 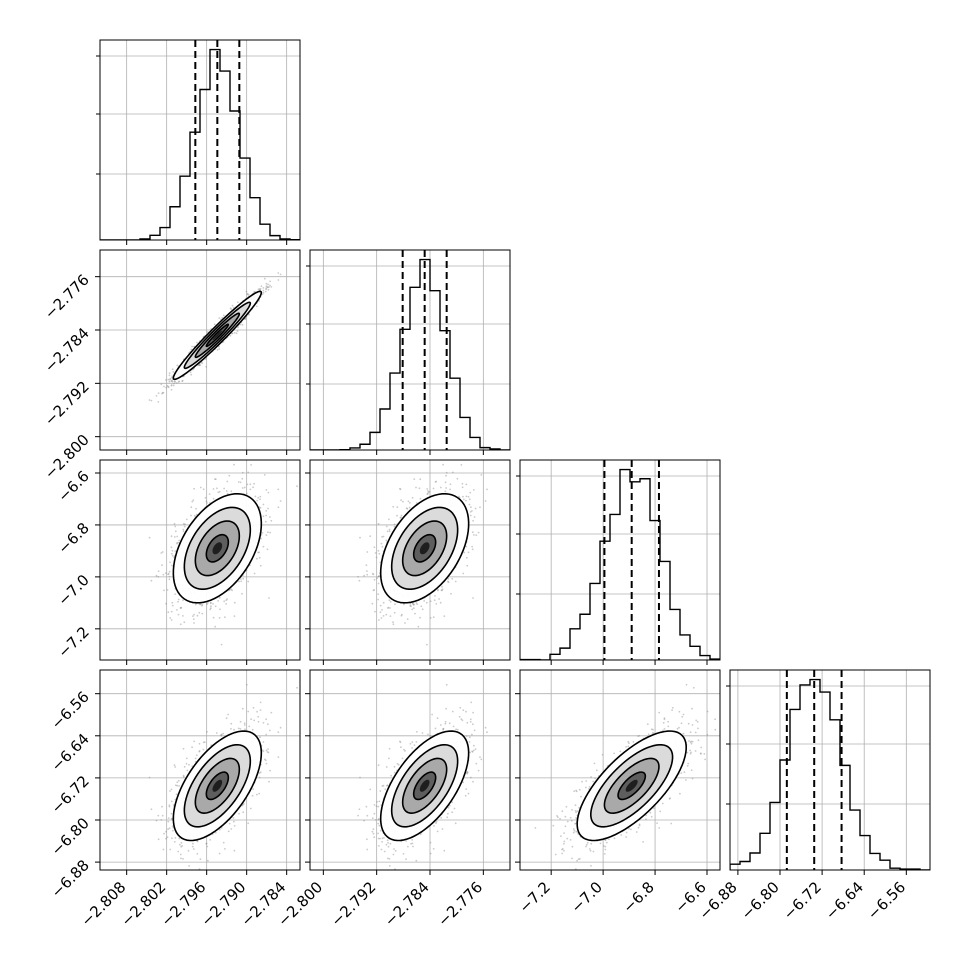 What do you see at coordinates (171, 366) in the screenshot?
I see `panel-1-0: −2.800−2.792−2.784−2.776` at bounding box center [171, 366].